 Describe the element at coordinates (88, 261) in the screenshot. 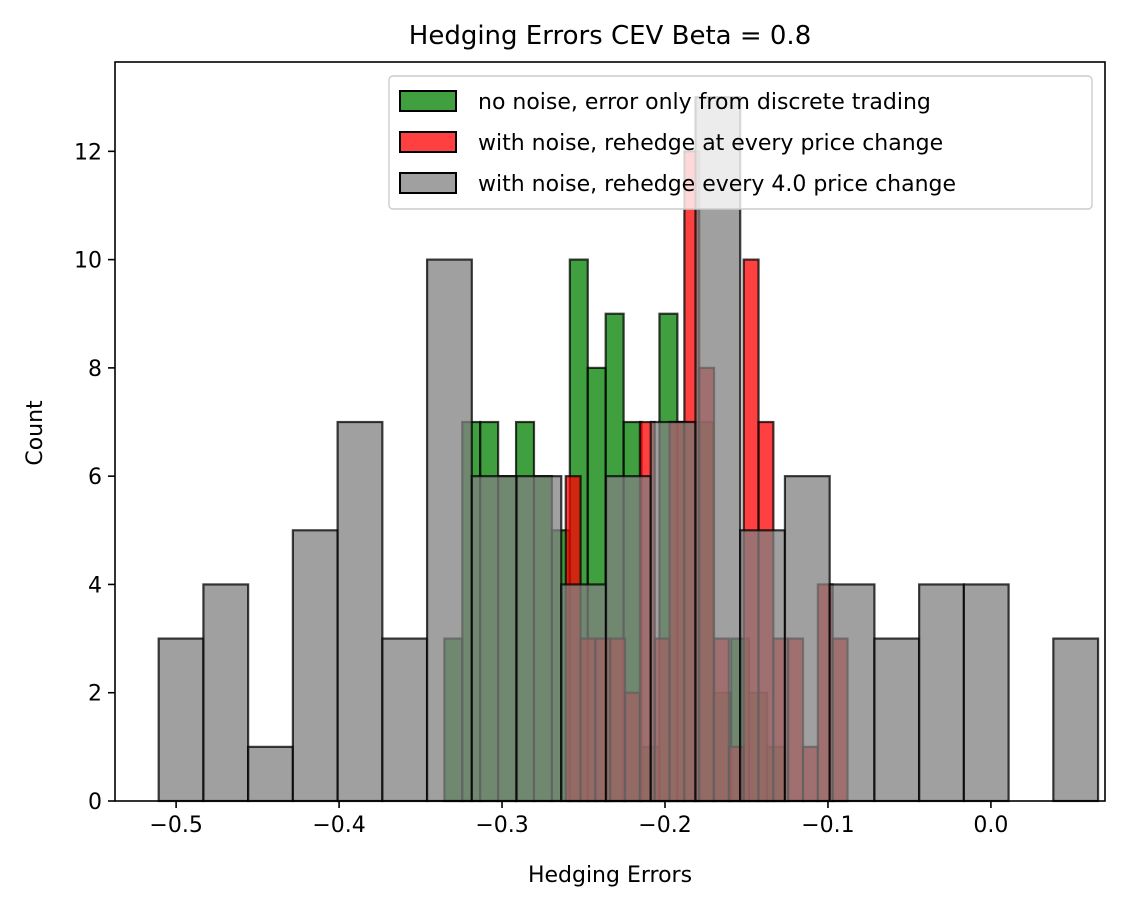

I see `y-tick-label: 10` at that location.